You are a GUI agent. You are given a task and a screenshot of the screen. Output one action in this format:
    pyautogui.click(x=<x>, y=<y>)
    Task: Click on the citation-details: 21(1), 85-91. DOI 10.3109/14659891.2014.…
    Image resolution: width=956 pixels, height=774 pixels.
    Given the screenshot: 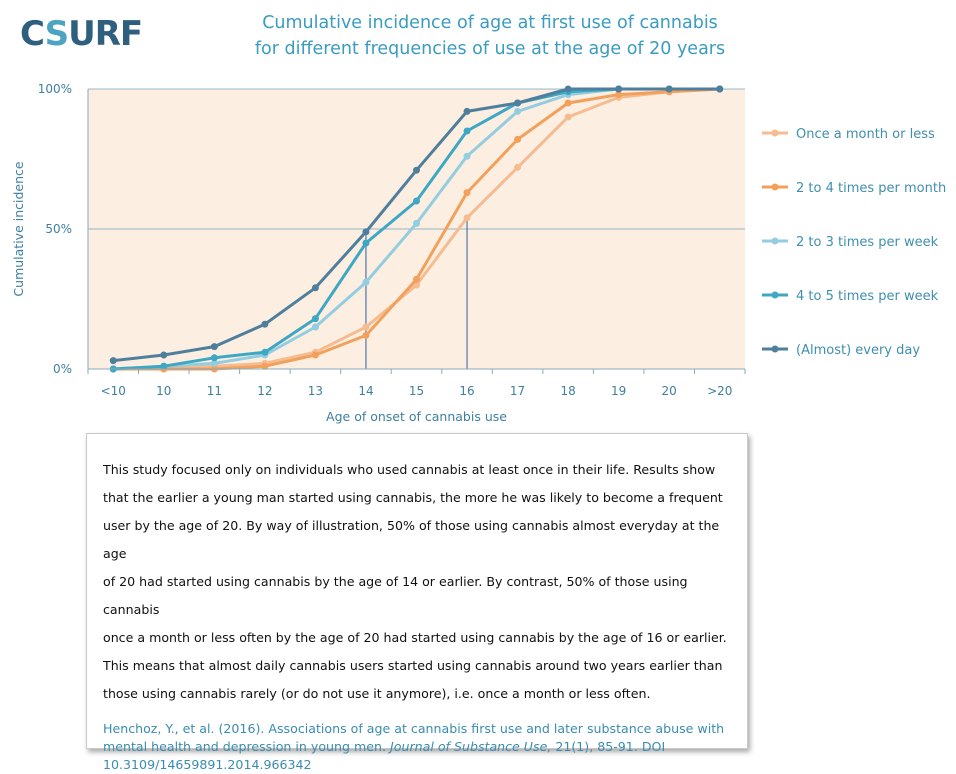 What is the action you would take?
    pyautogui.click(x=384, y=755)
    